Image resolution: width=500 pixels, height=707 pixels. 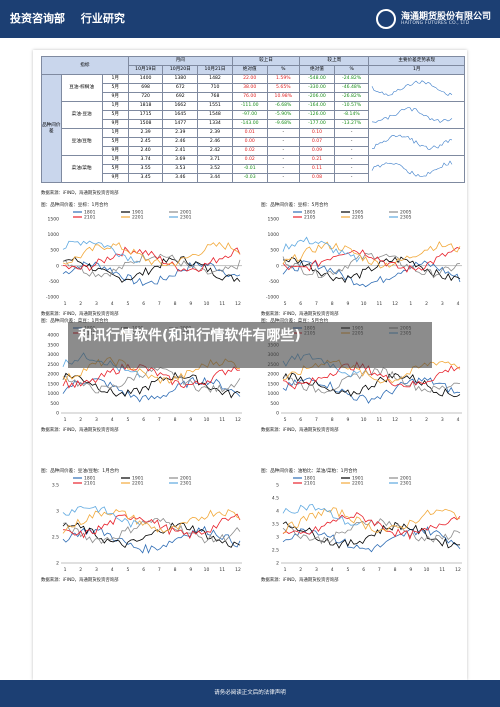 I want to click on legend-label: 2105, so click(x=310, y=218).